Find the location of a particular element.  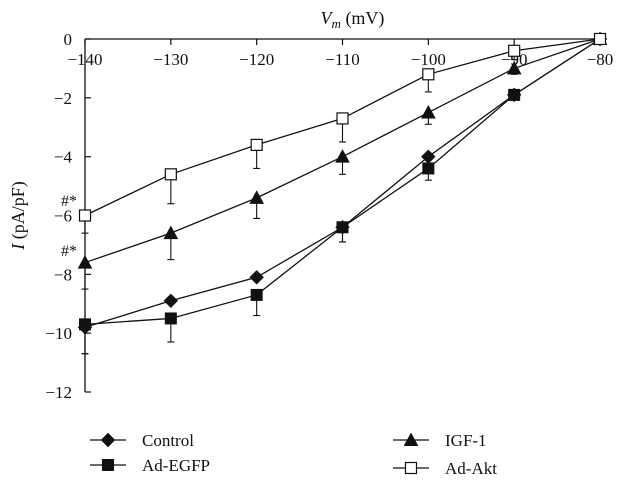

legend-label: IGF-1 is located at coordinates (466, 440).